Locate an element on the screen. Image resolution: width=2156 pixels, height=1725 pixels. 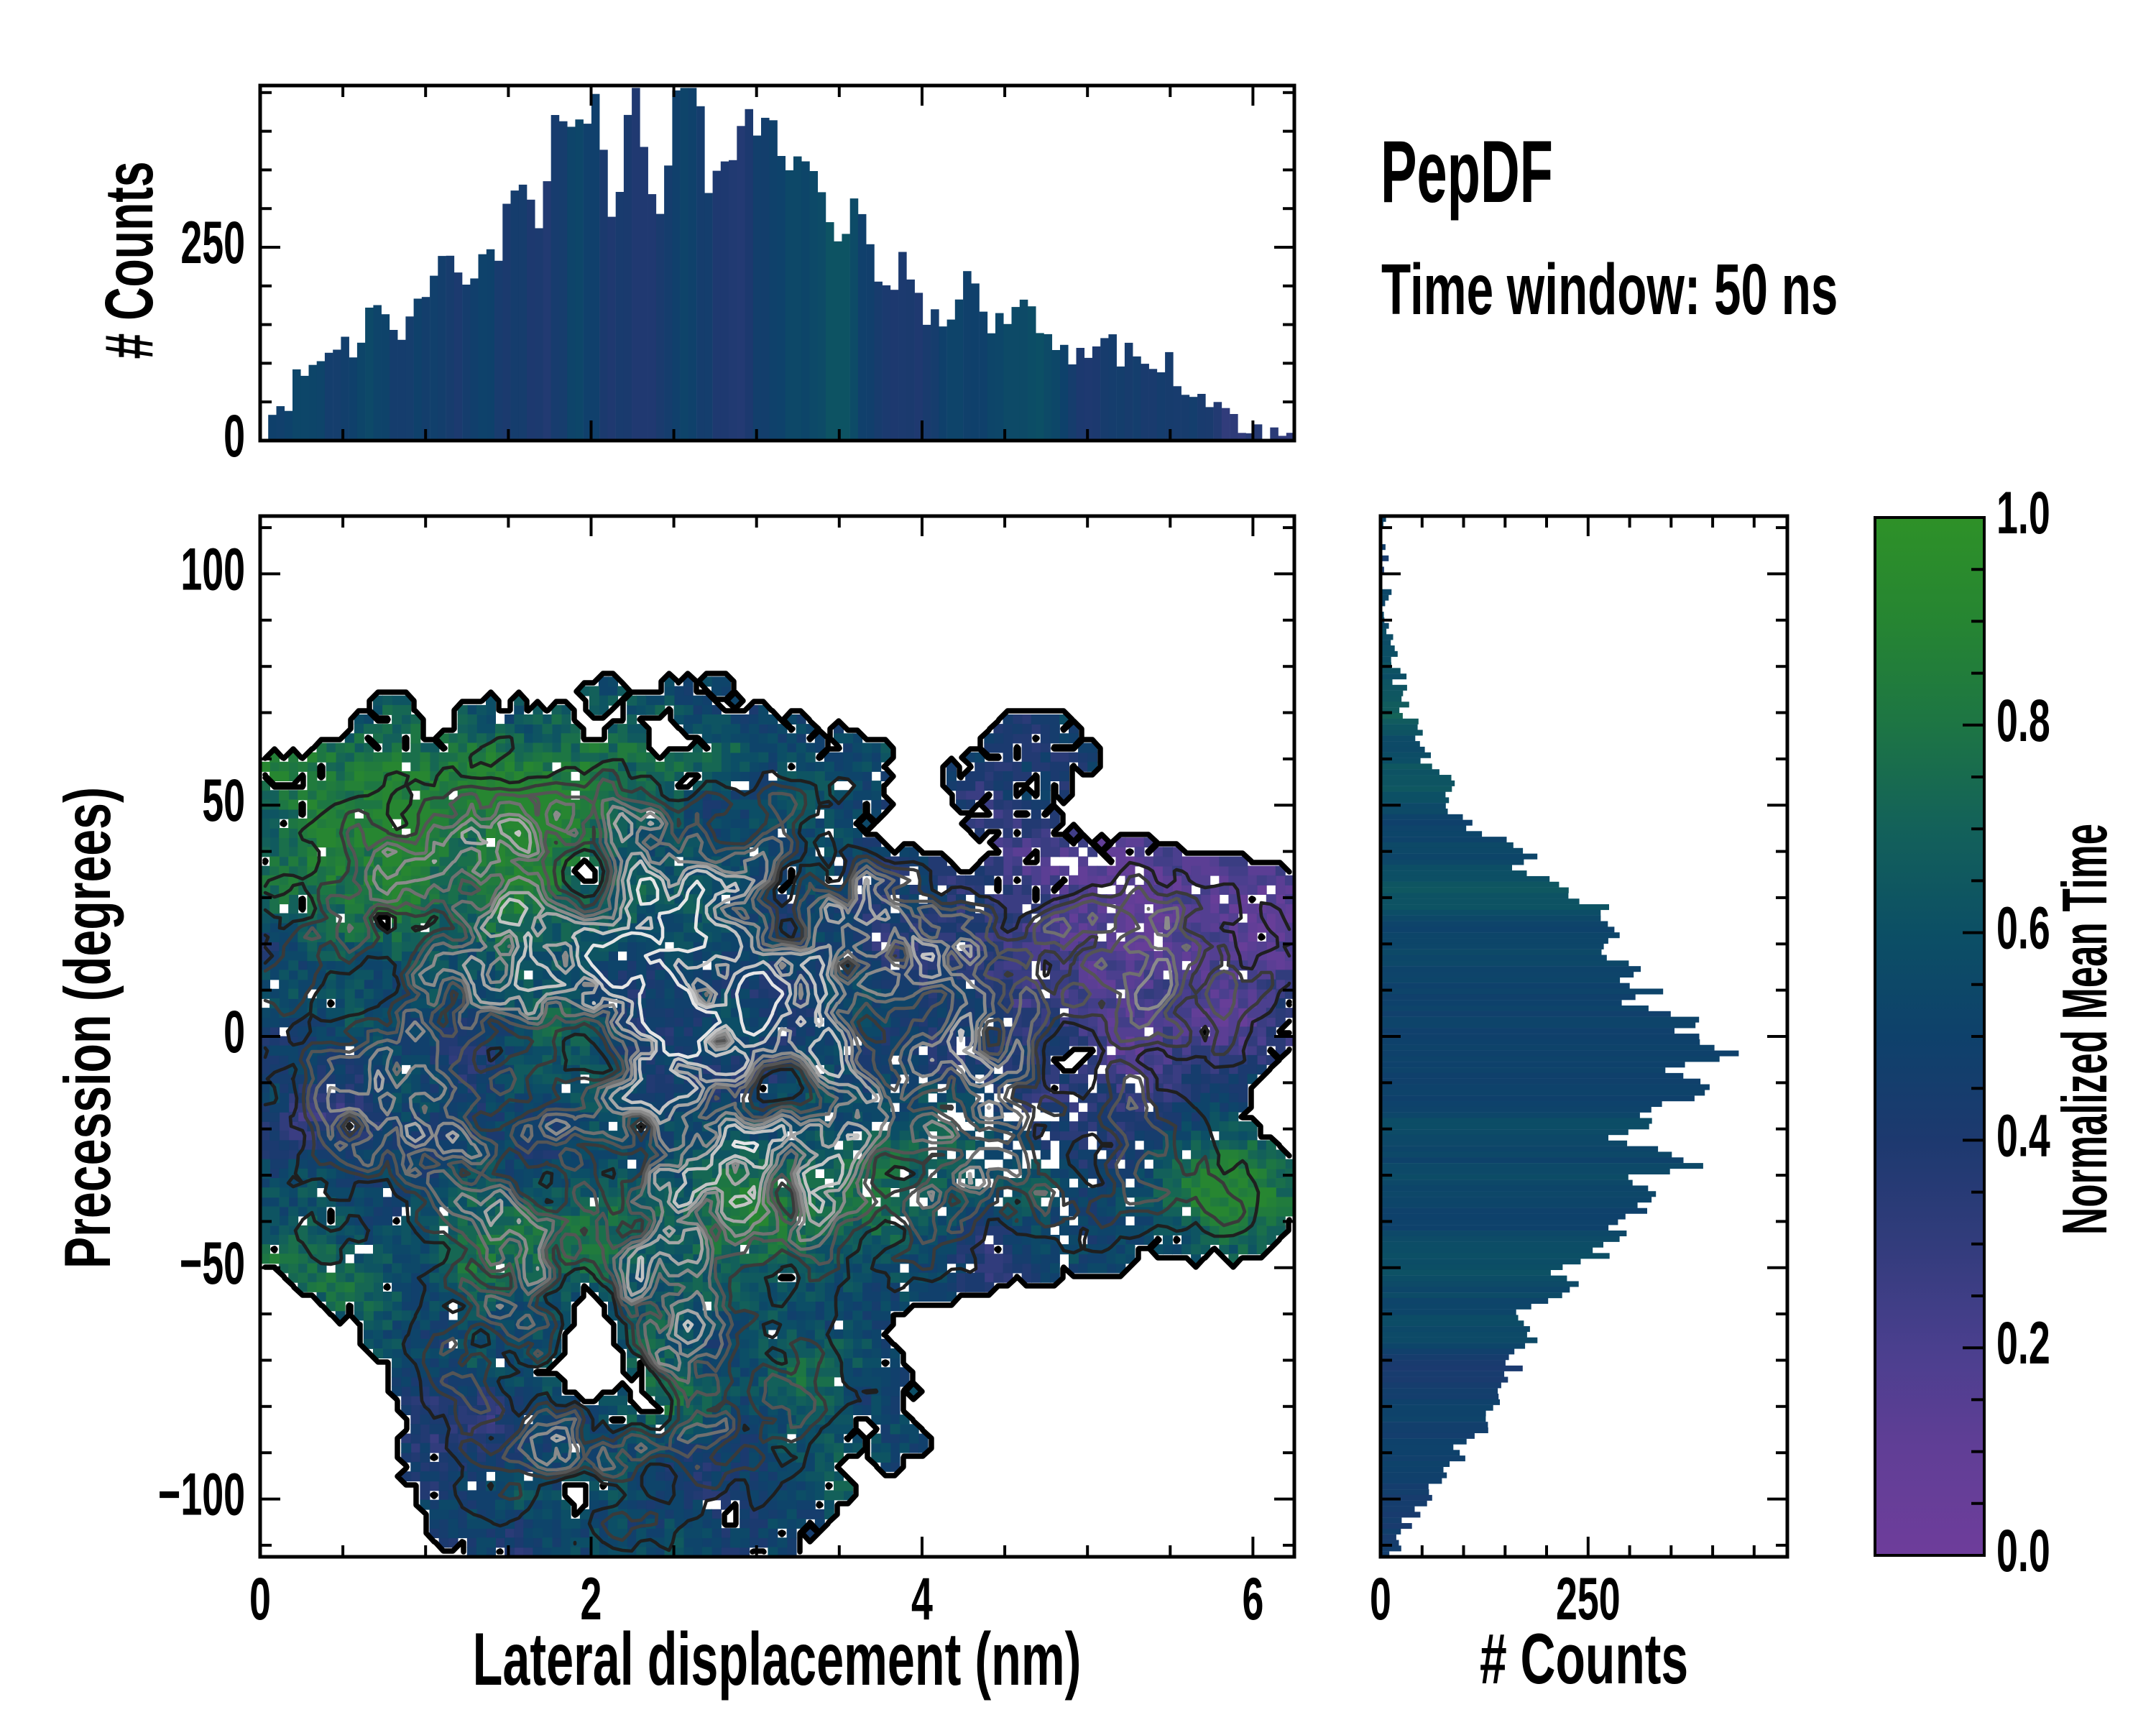
svg-text: 0.2 is located at coordinates (2023, 1342).